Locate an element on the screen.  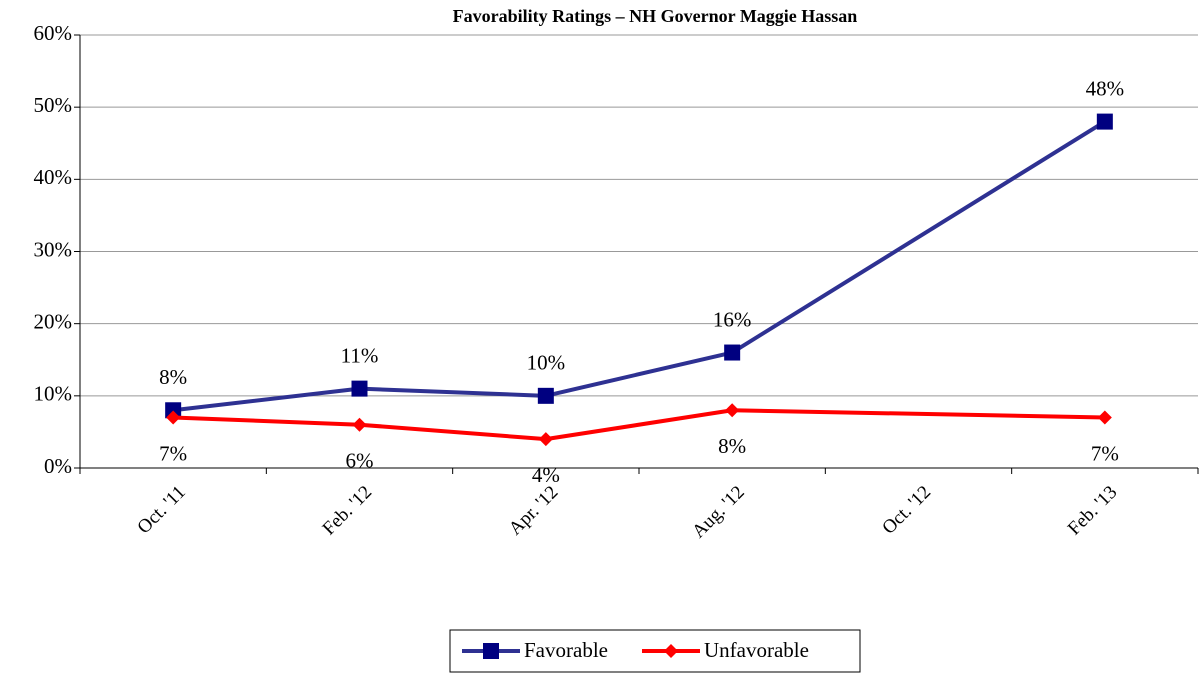
data-label: 4% is located at coordinates (546, 475).